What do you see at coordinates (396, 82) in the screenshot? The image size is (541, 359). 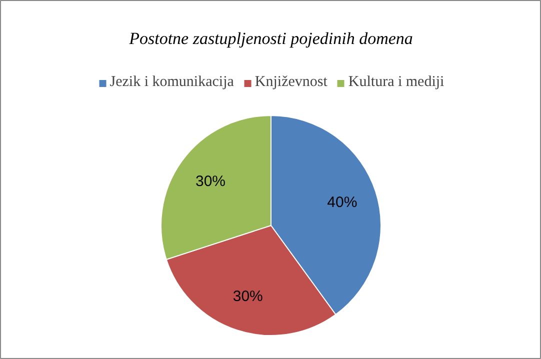 I see `legend-label: Kultura i mediji` at bounding box center [396, 82].